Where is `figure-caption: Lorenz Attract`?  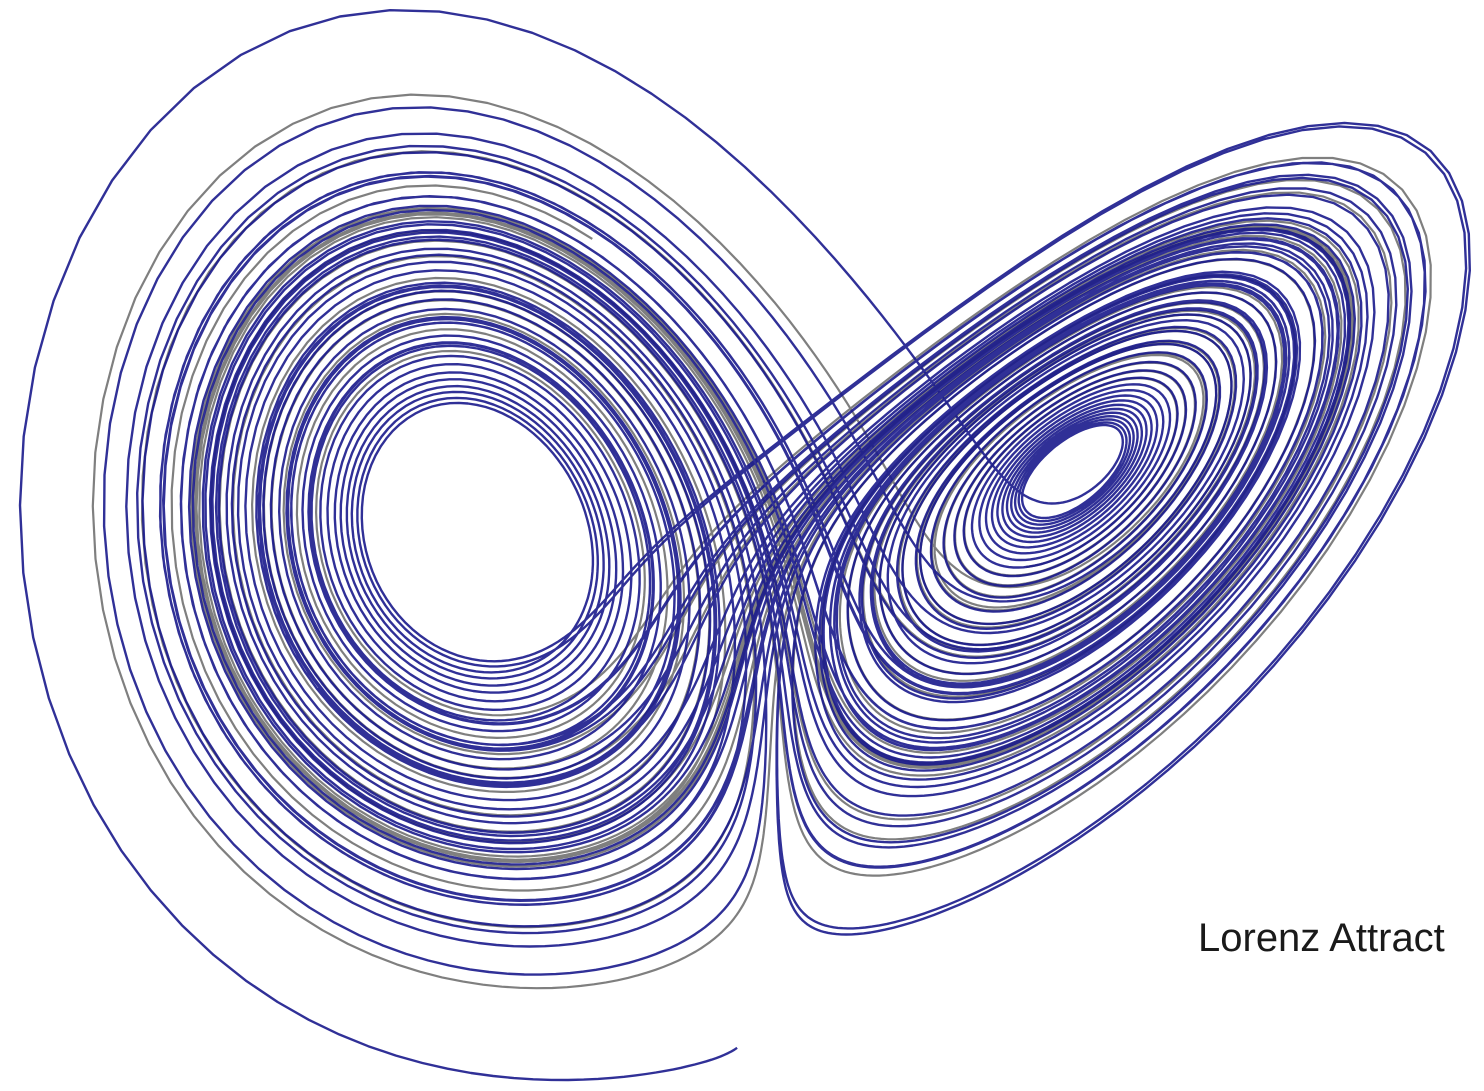 figure-caption: Lorenz Attract is located at coordinates (1321, 938).